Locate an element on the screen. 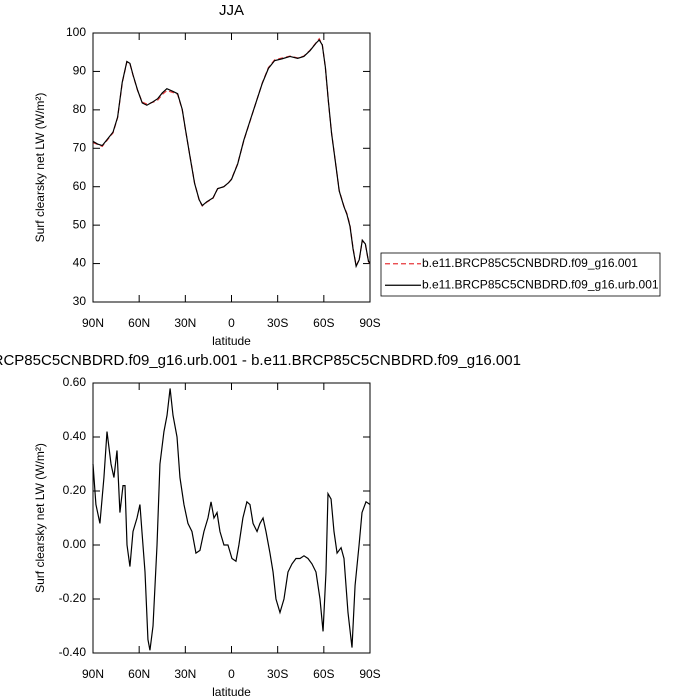  y-tick-label: -0.20 is located at coordinates (73, 598).